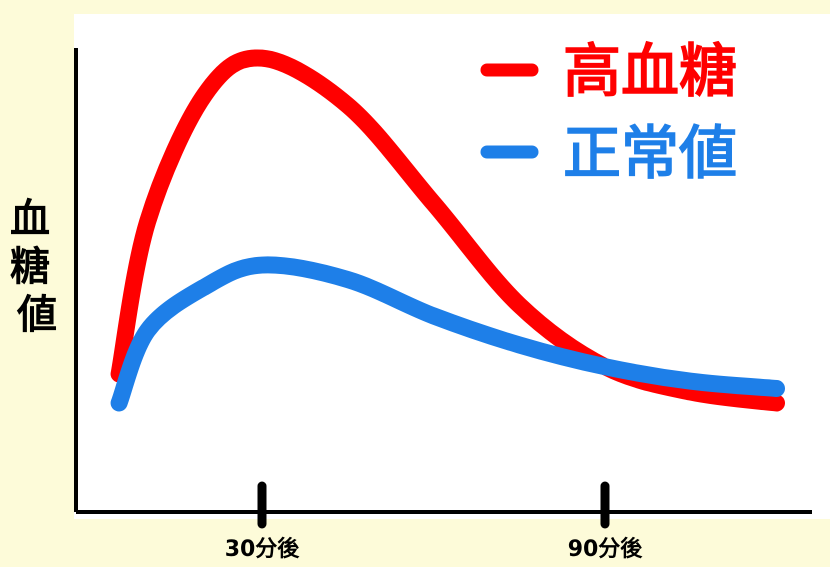 The image size is (830, 567). What do you see at coordinates (650, 153) in the screenshot?
I see `legend-label: 正常値` at bounding box center [650, 153].